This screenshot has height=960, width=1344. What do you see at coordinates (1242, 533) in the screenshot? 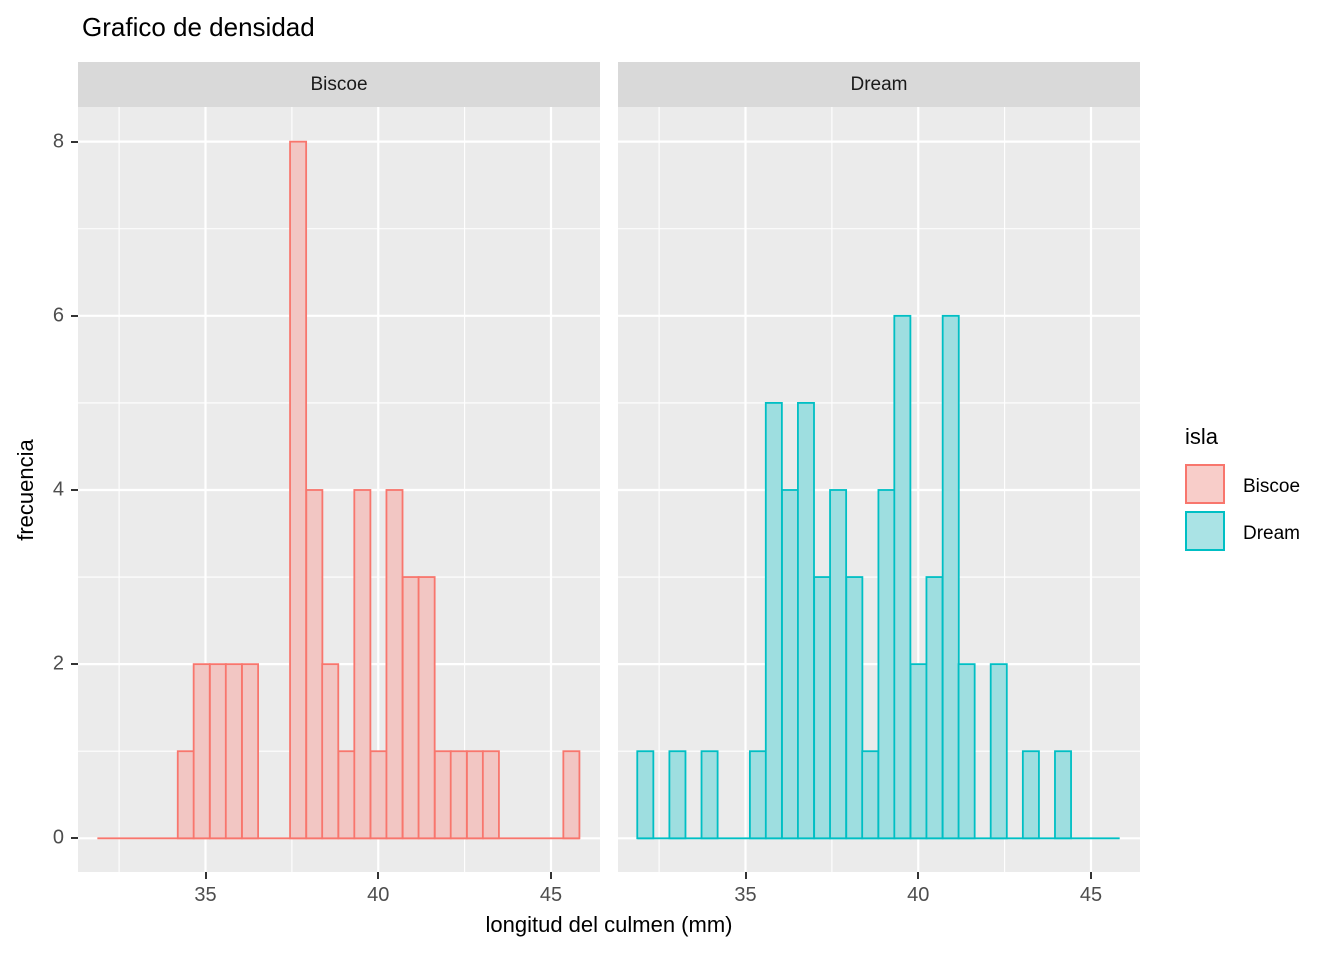
I see `legend-item-dream: Dream` at bounding box center [1242, 533].